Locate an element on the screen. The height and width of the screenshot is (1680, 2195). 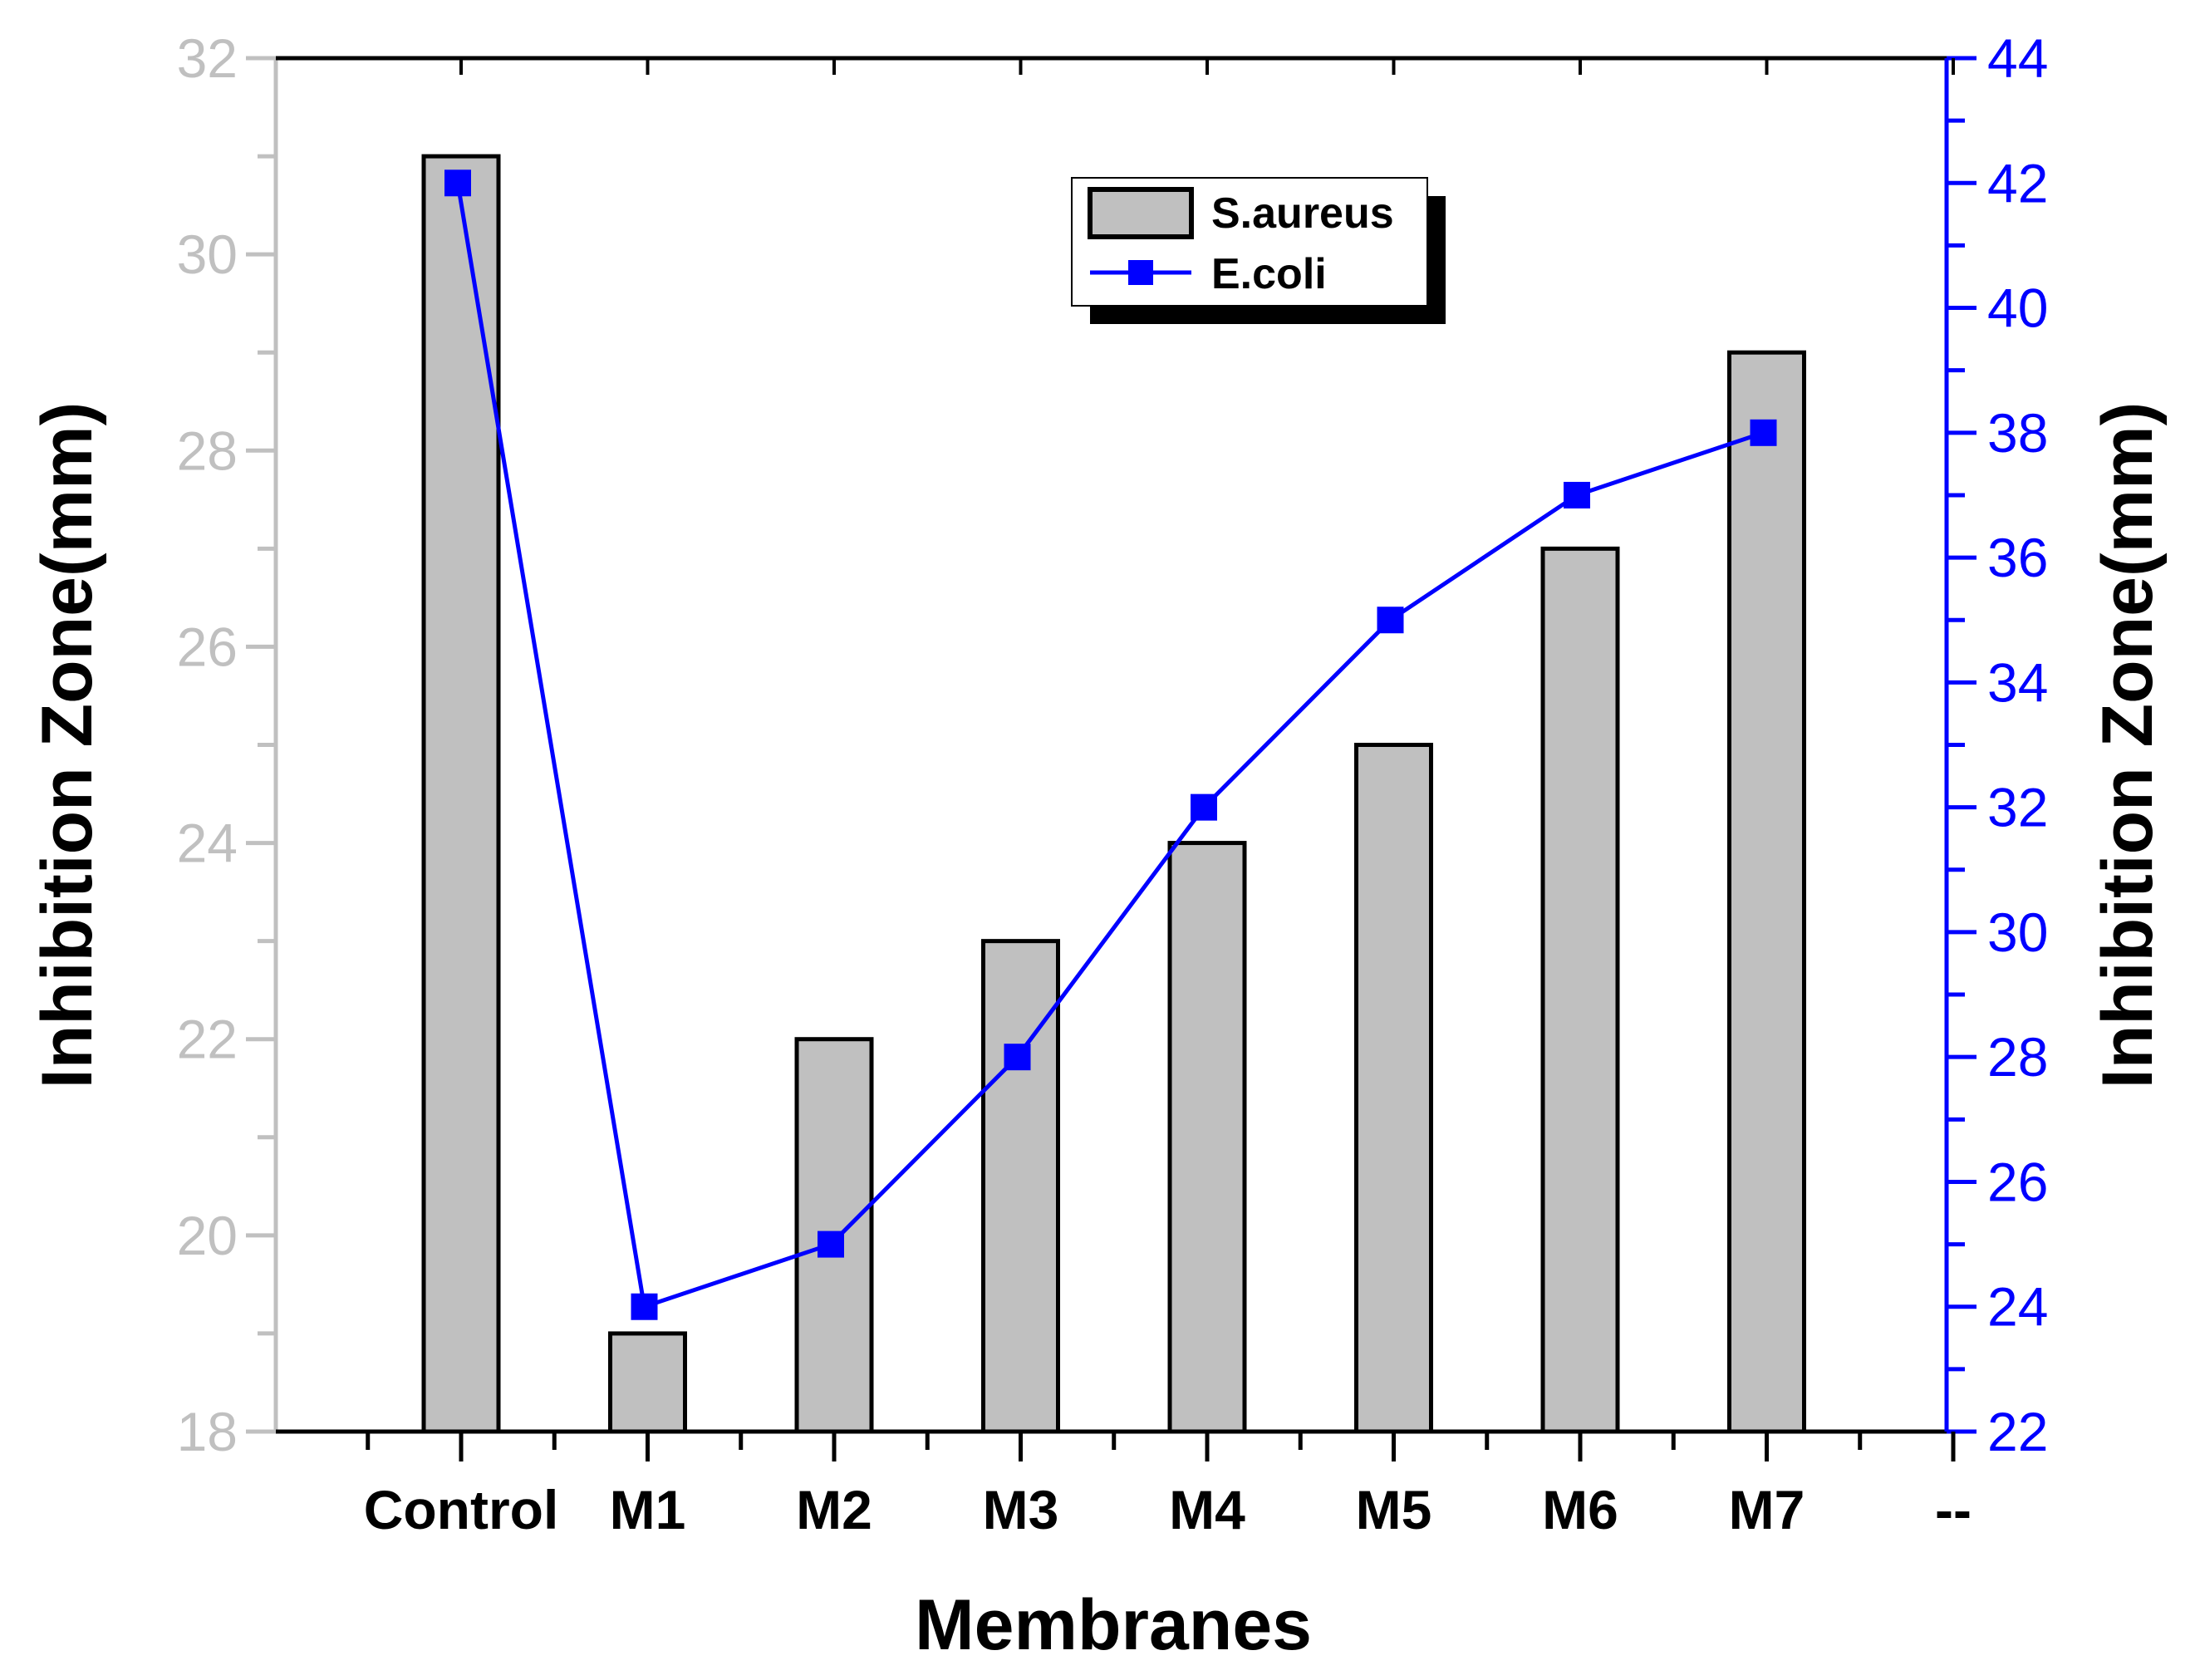
right-tick-label: 30 is located at coordinates (2018, 932).